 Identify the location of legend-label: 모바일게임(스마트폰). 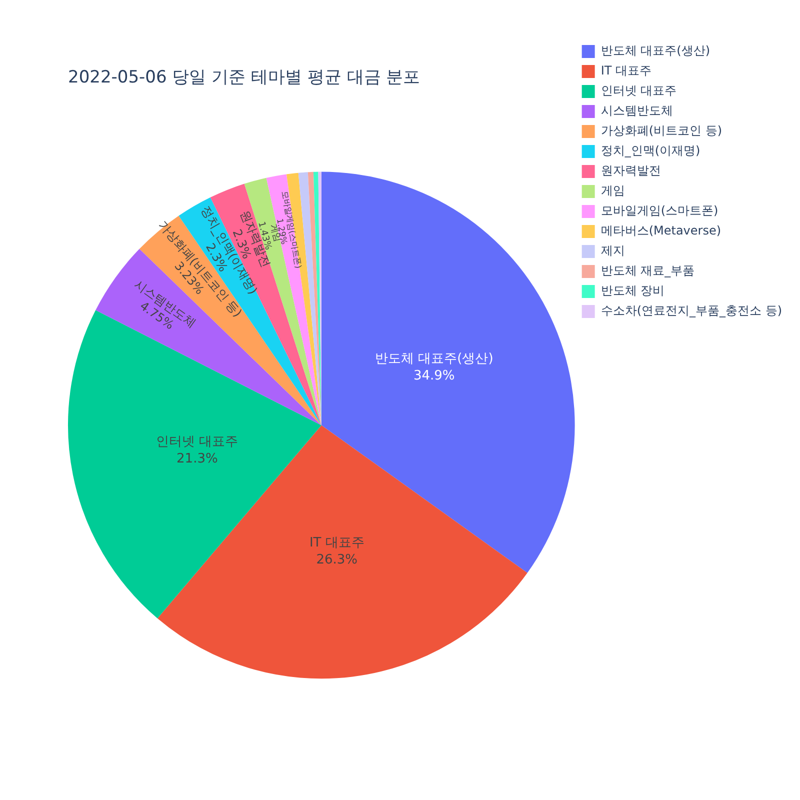
(659, 211).